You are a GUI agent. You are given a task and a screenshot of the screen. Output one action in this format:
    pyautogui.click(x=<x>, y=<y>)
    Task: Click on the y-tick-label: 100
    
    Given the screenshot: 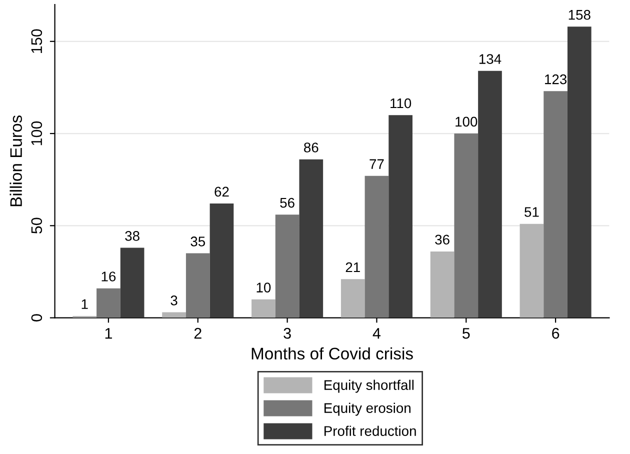 What is the action you would take?
    pyautogui.click(x=36, y=133)
    